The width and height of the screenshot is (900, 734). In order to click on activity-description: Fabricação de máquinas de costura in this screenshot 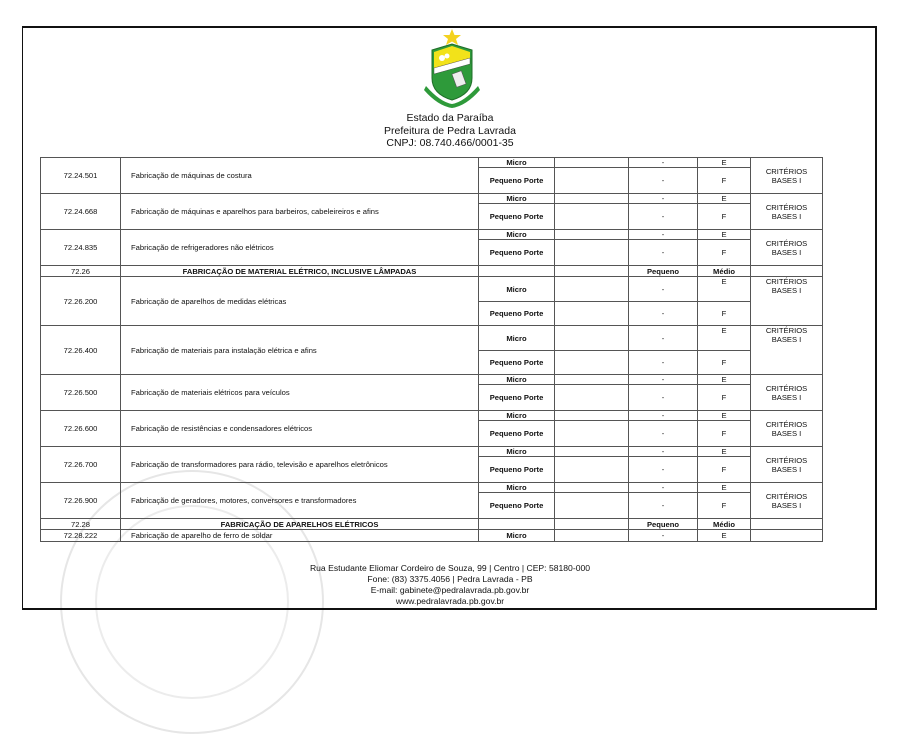, I will do `click(299, 175)`.